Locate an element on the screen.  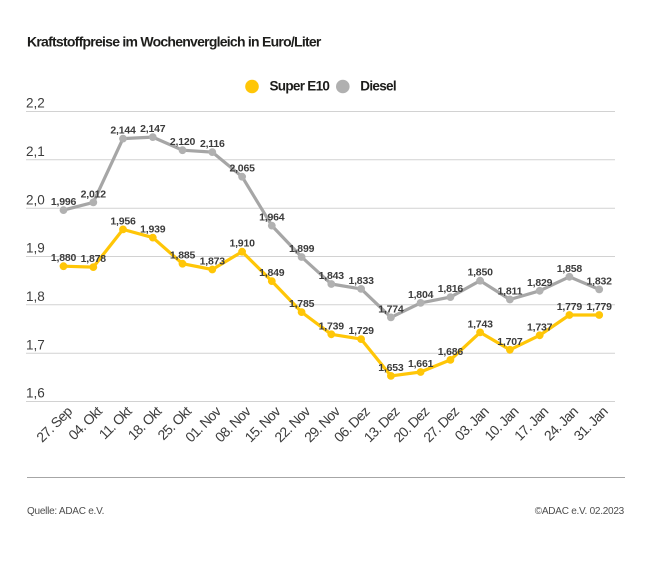
svg-text: 1,737 is located at coordinates (540, 327).